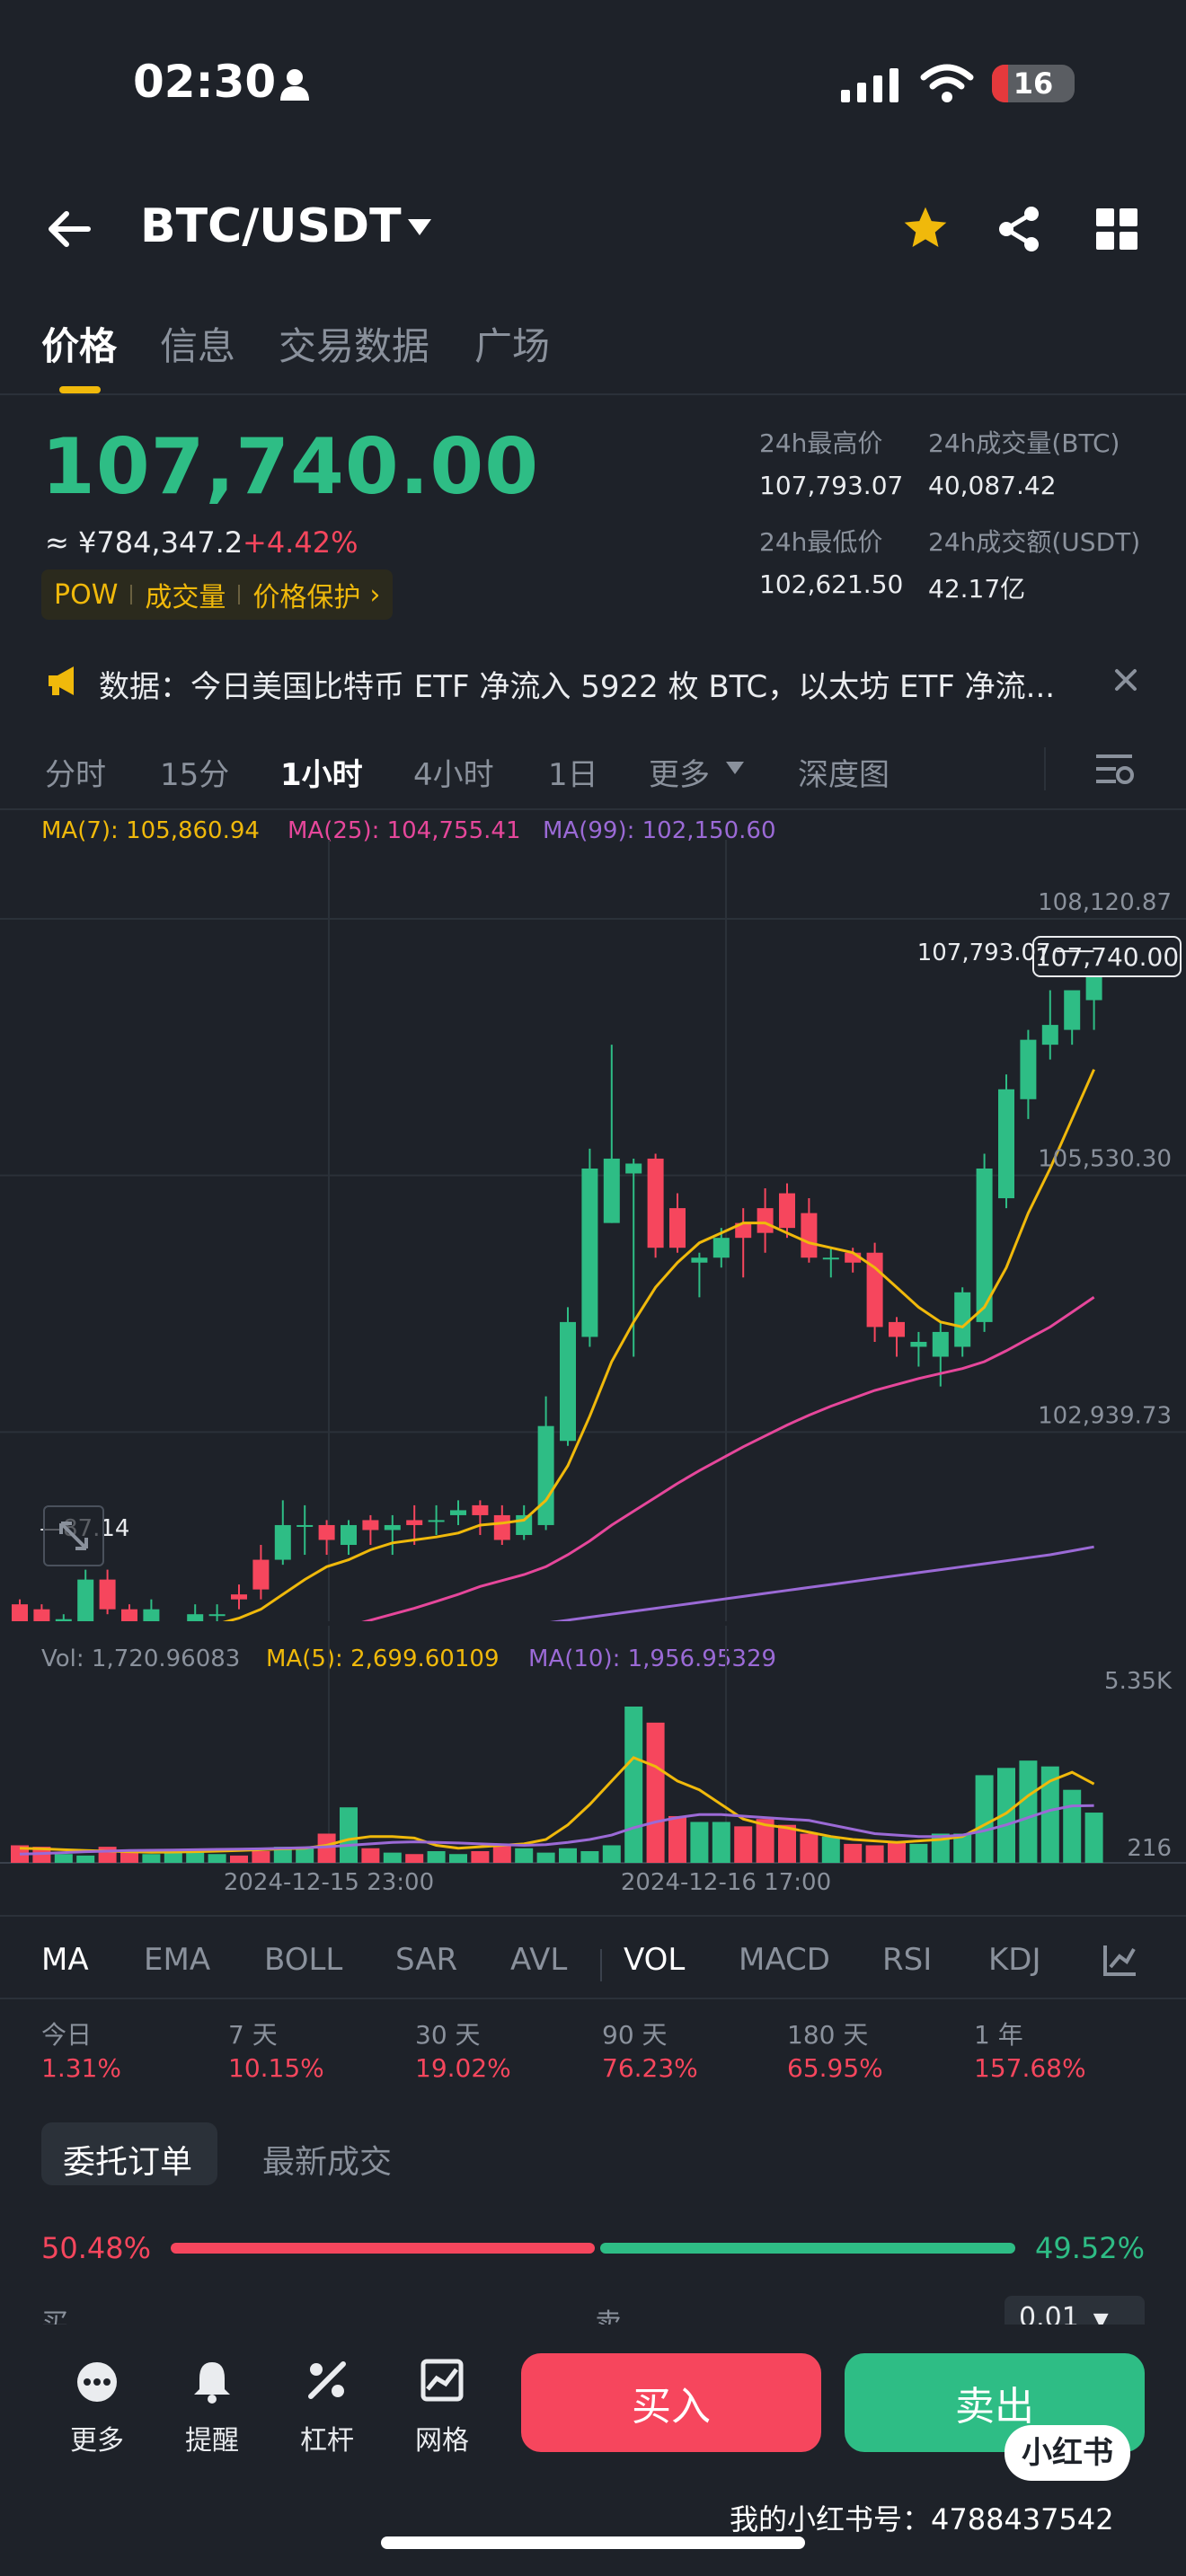 The image size is (1186, 2576). What do you see at coordinates (67, 2035) in the screenshot?
I see `perf-today-label: 今日` at bounding box center [67, 2035].